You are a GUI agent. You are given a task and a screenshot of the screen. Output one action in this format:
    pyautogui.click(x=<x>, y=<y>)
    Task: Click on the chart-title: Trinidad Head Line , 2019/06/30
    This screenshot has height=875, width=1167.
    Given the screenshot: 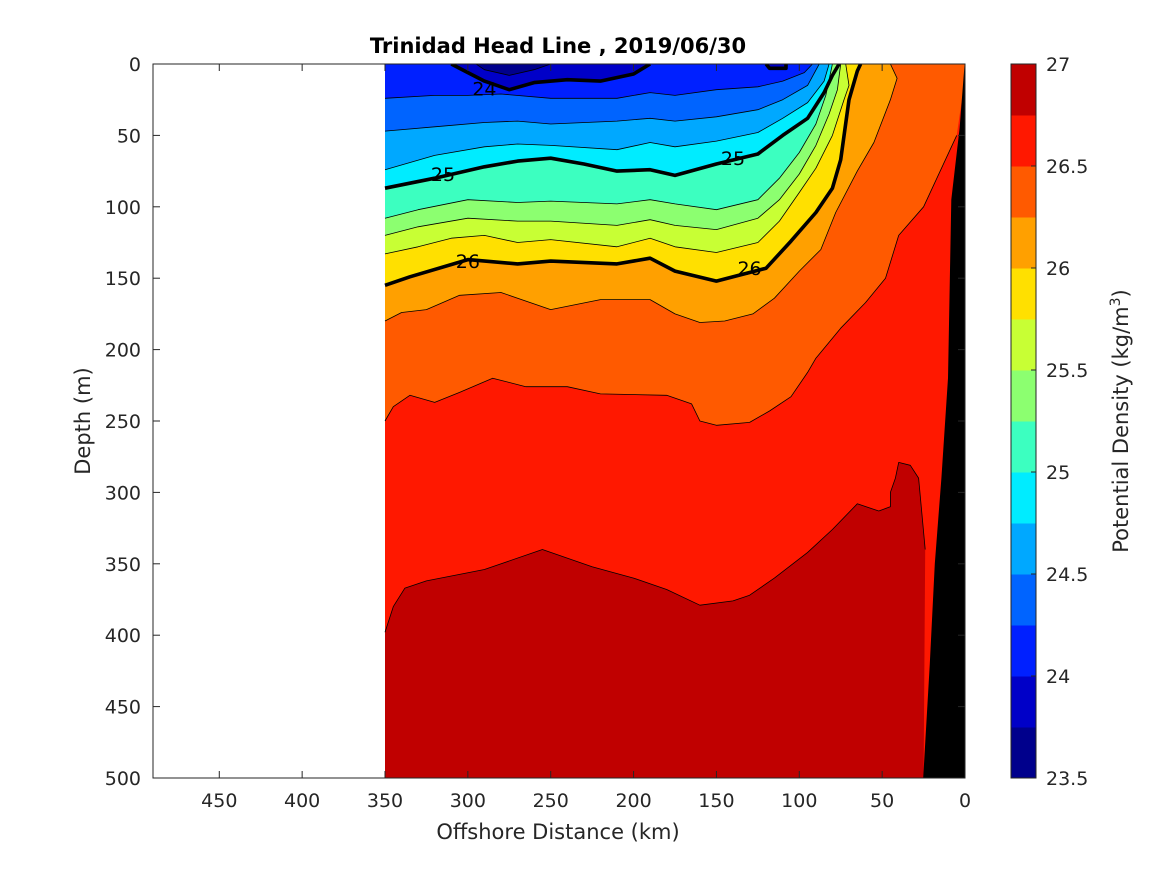 What is the action you would take?
    pyautogui.click(x=558, y=46)
    